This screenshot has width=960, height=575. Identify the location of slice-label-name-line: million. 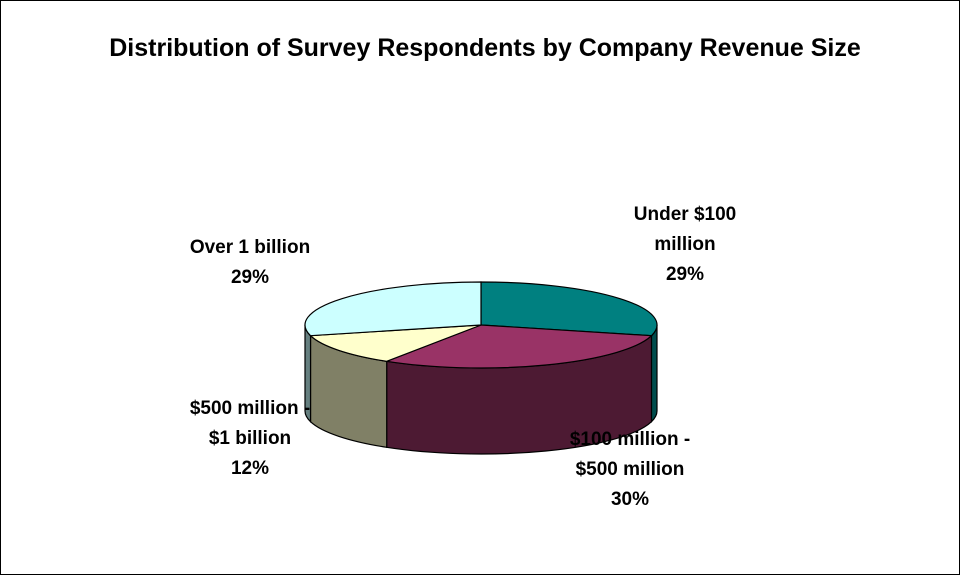
(685, 244).